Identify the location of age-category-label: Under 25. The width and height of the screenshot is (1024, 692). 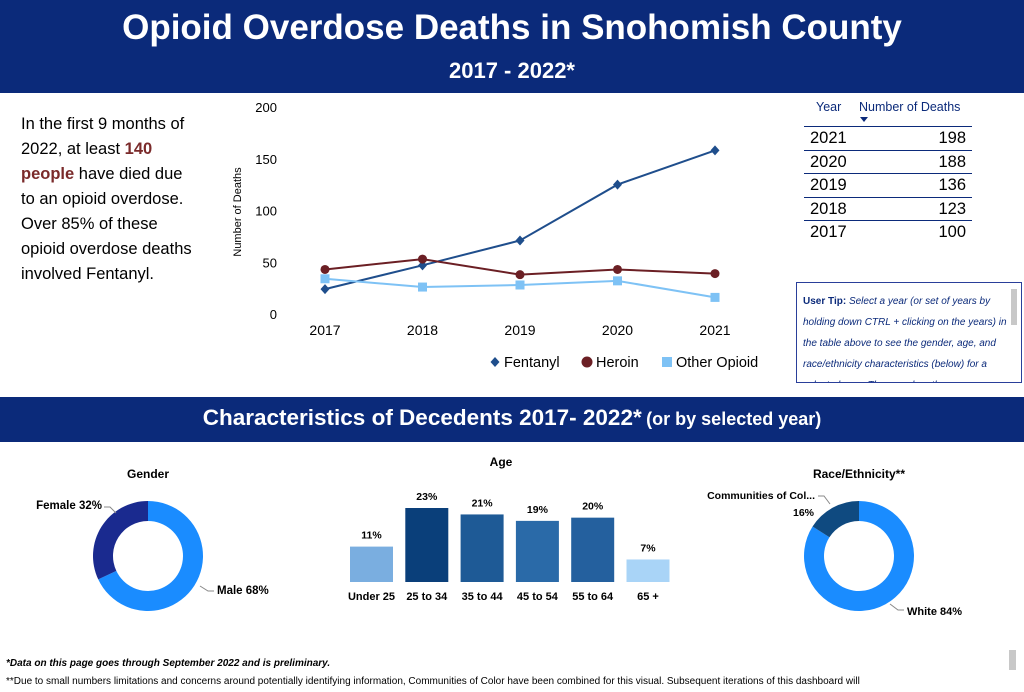
(371, 597).